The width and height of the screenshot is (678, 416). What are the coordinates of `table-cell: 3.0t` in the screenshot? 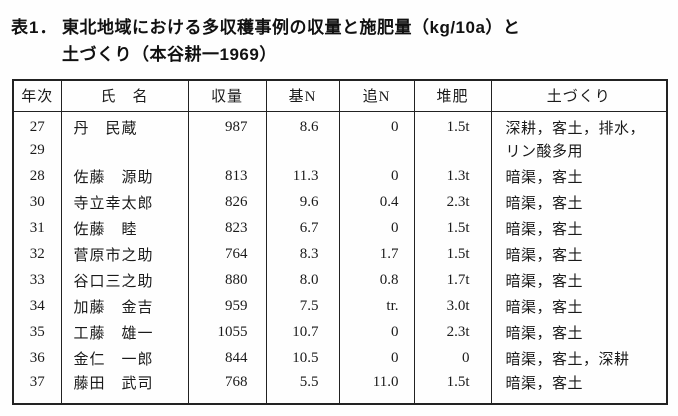 It's located at (452, 306).